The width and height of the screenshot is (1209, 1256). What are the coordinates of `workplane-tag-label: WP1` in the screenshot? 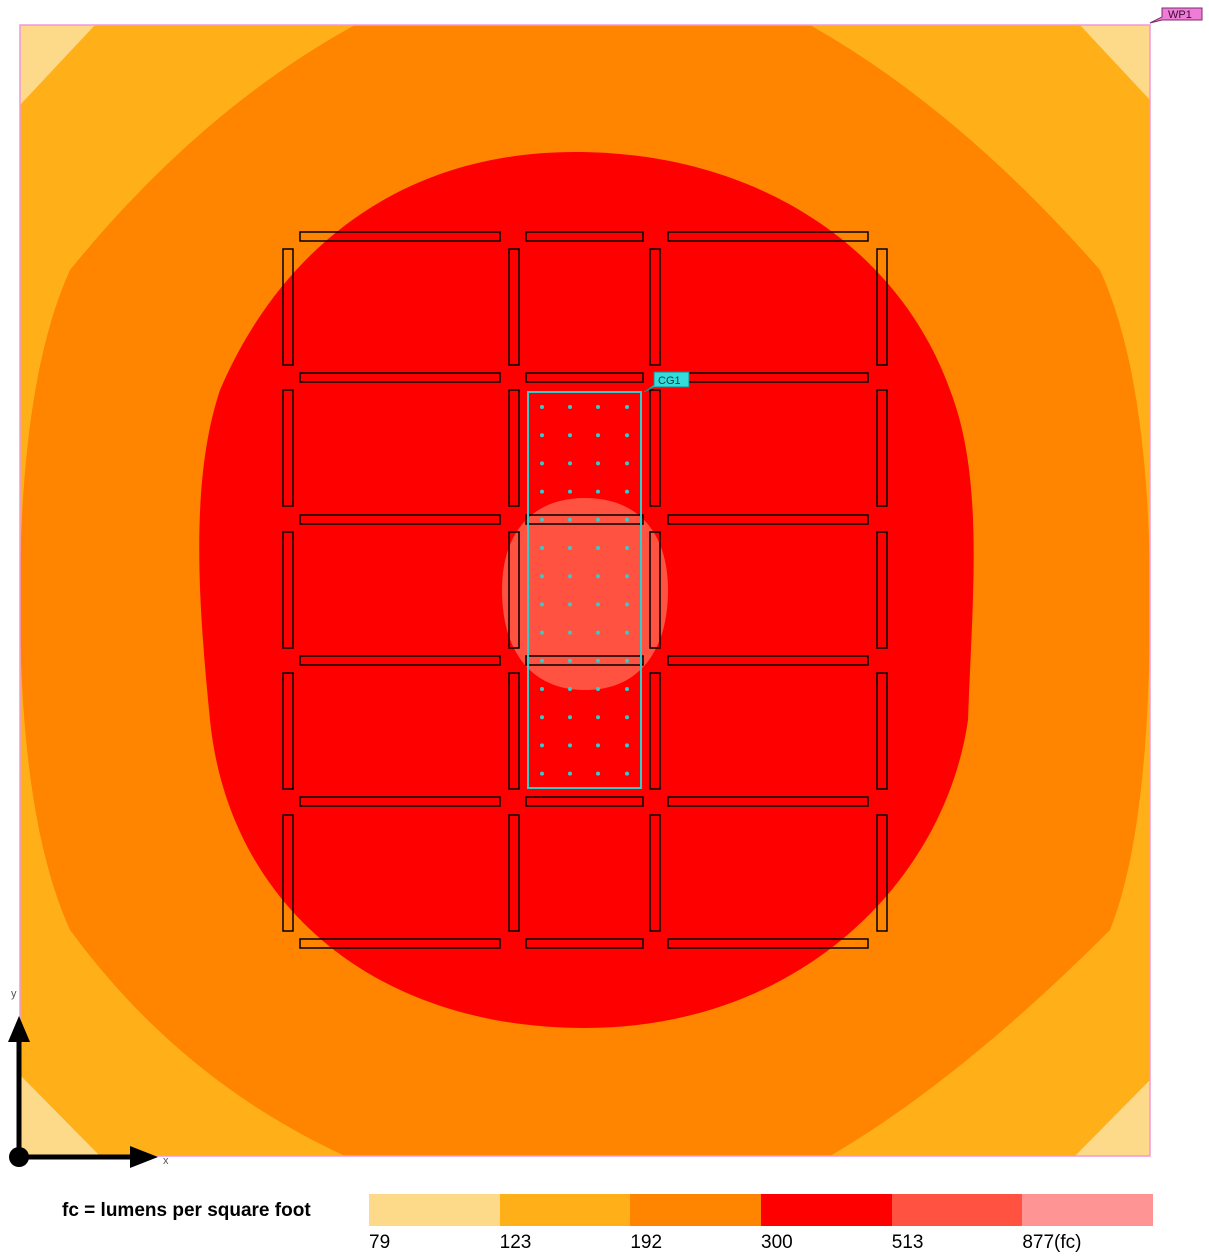 It's located at (1180, 15).